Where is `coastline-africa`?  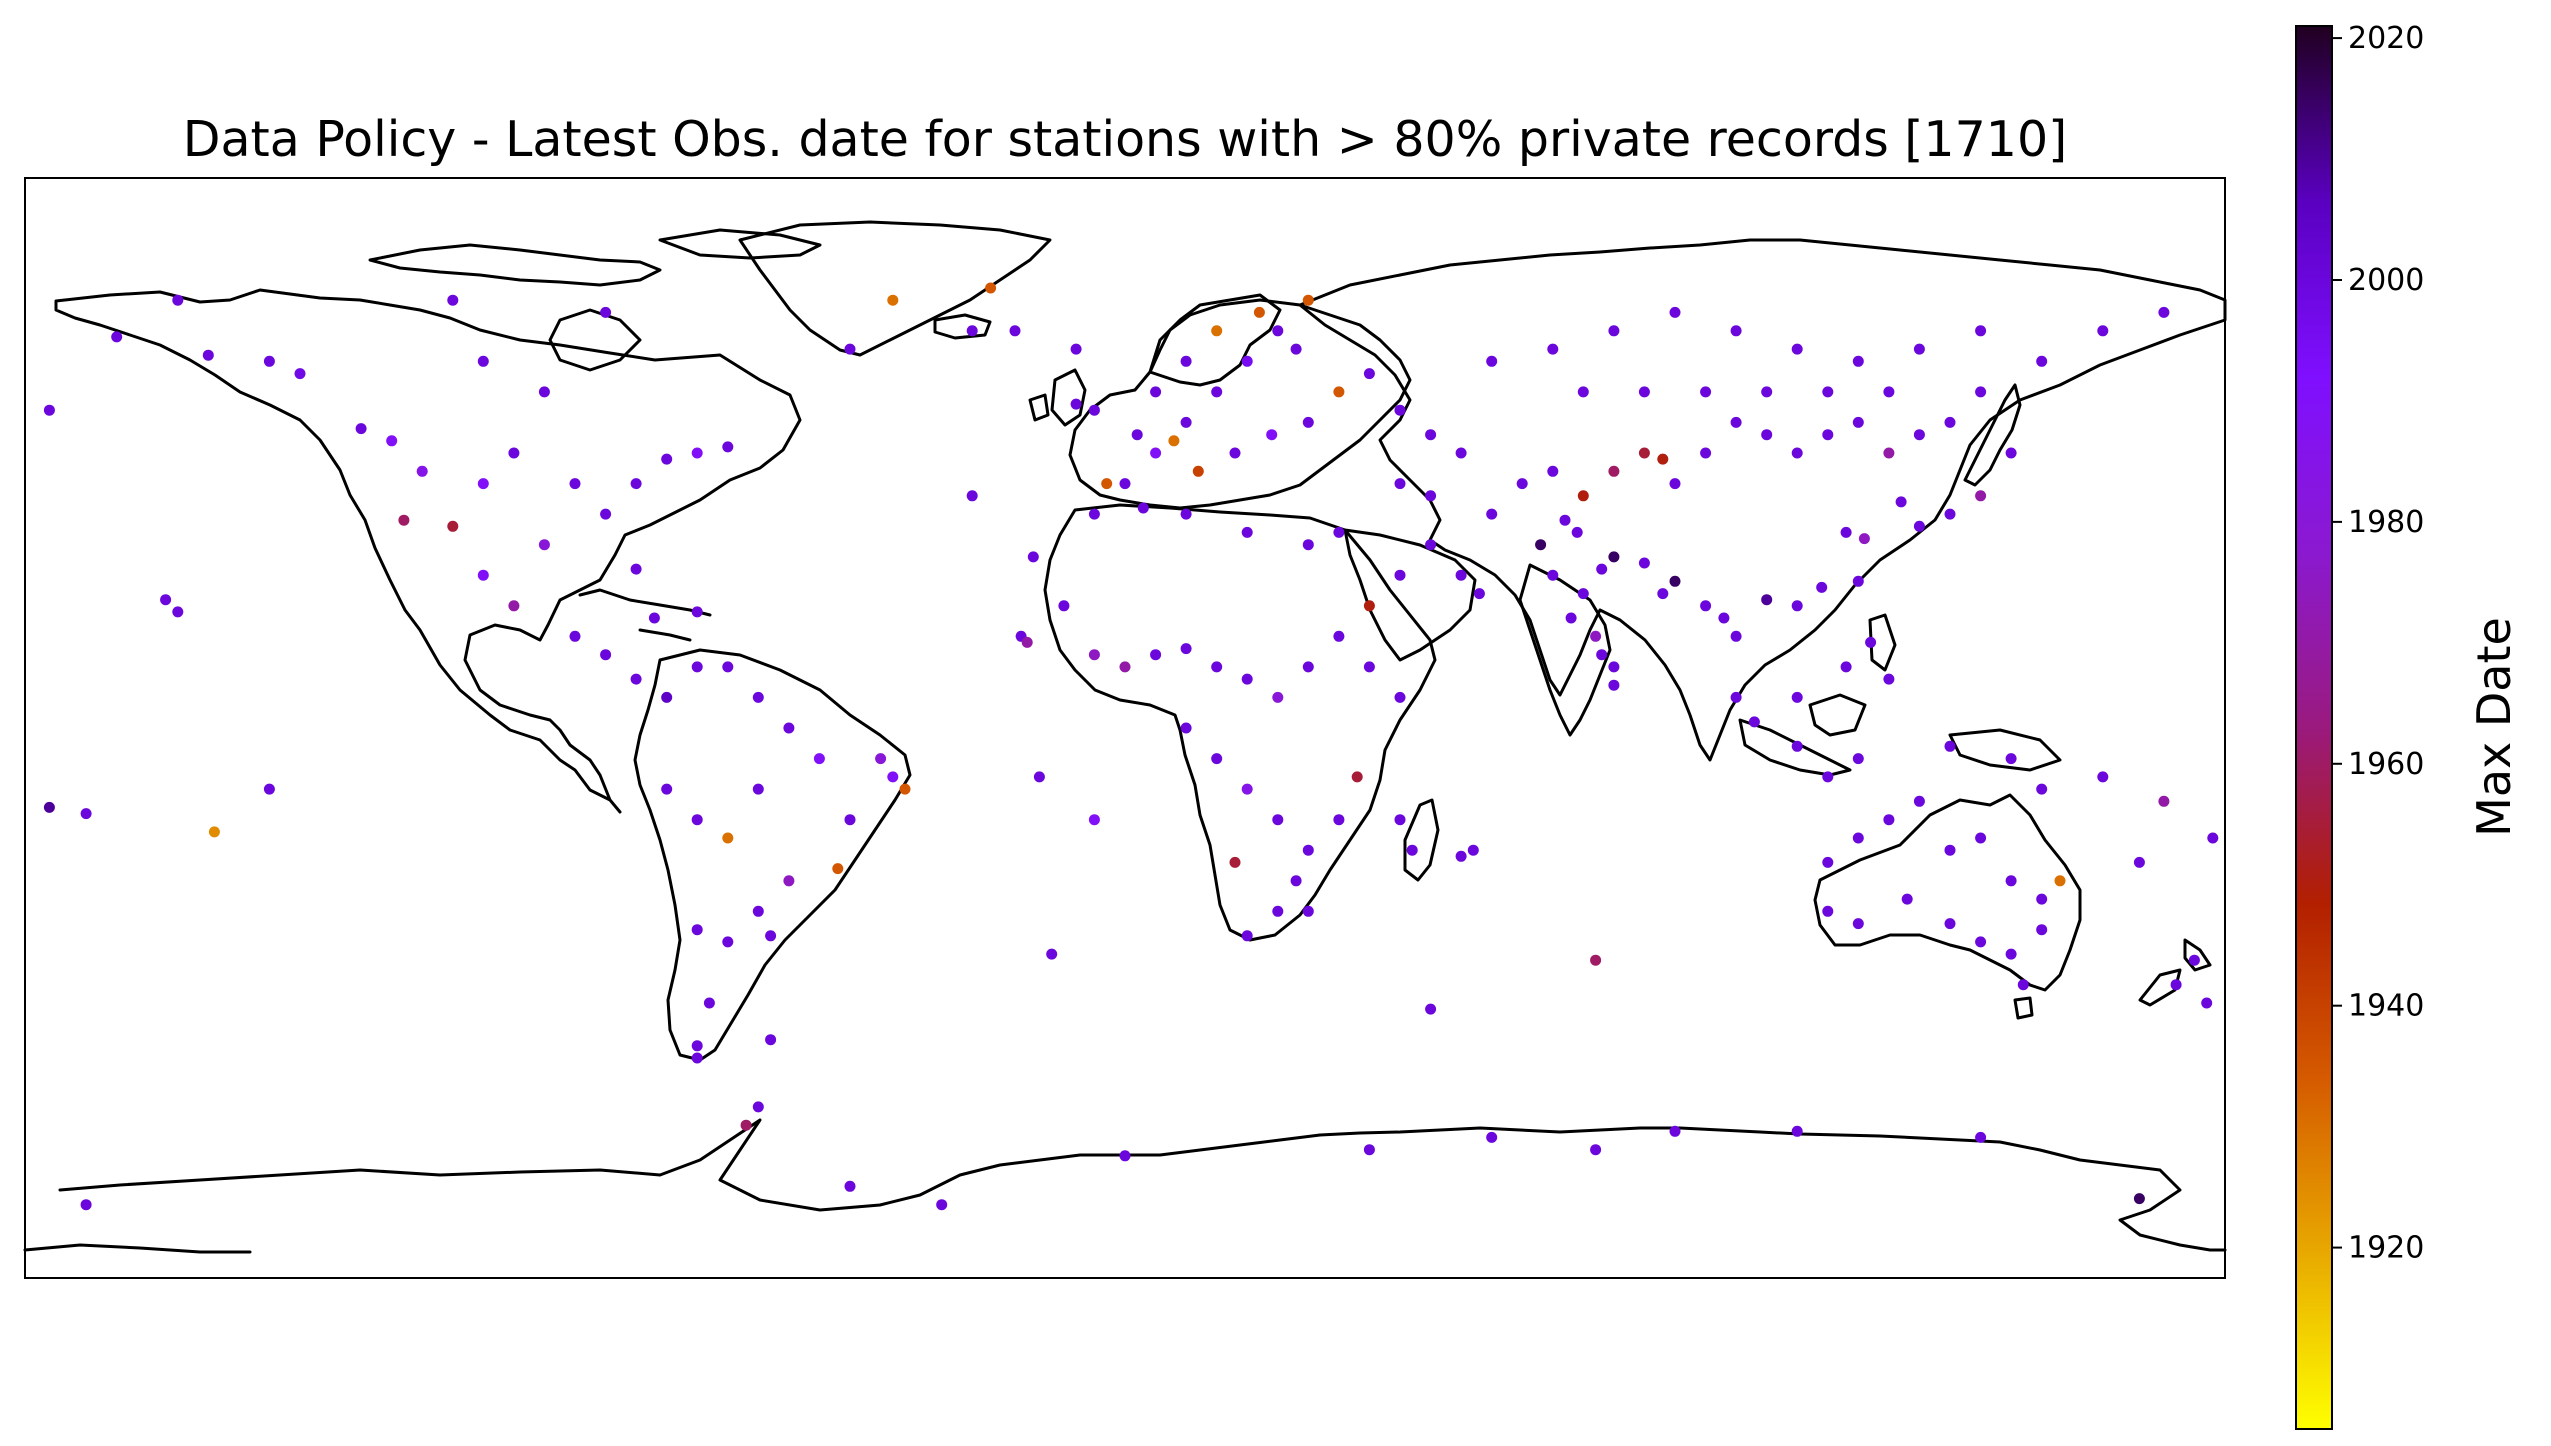 coastline-africa is located at coordinates (1240, 722).